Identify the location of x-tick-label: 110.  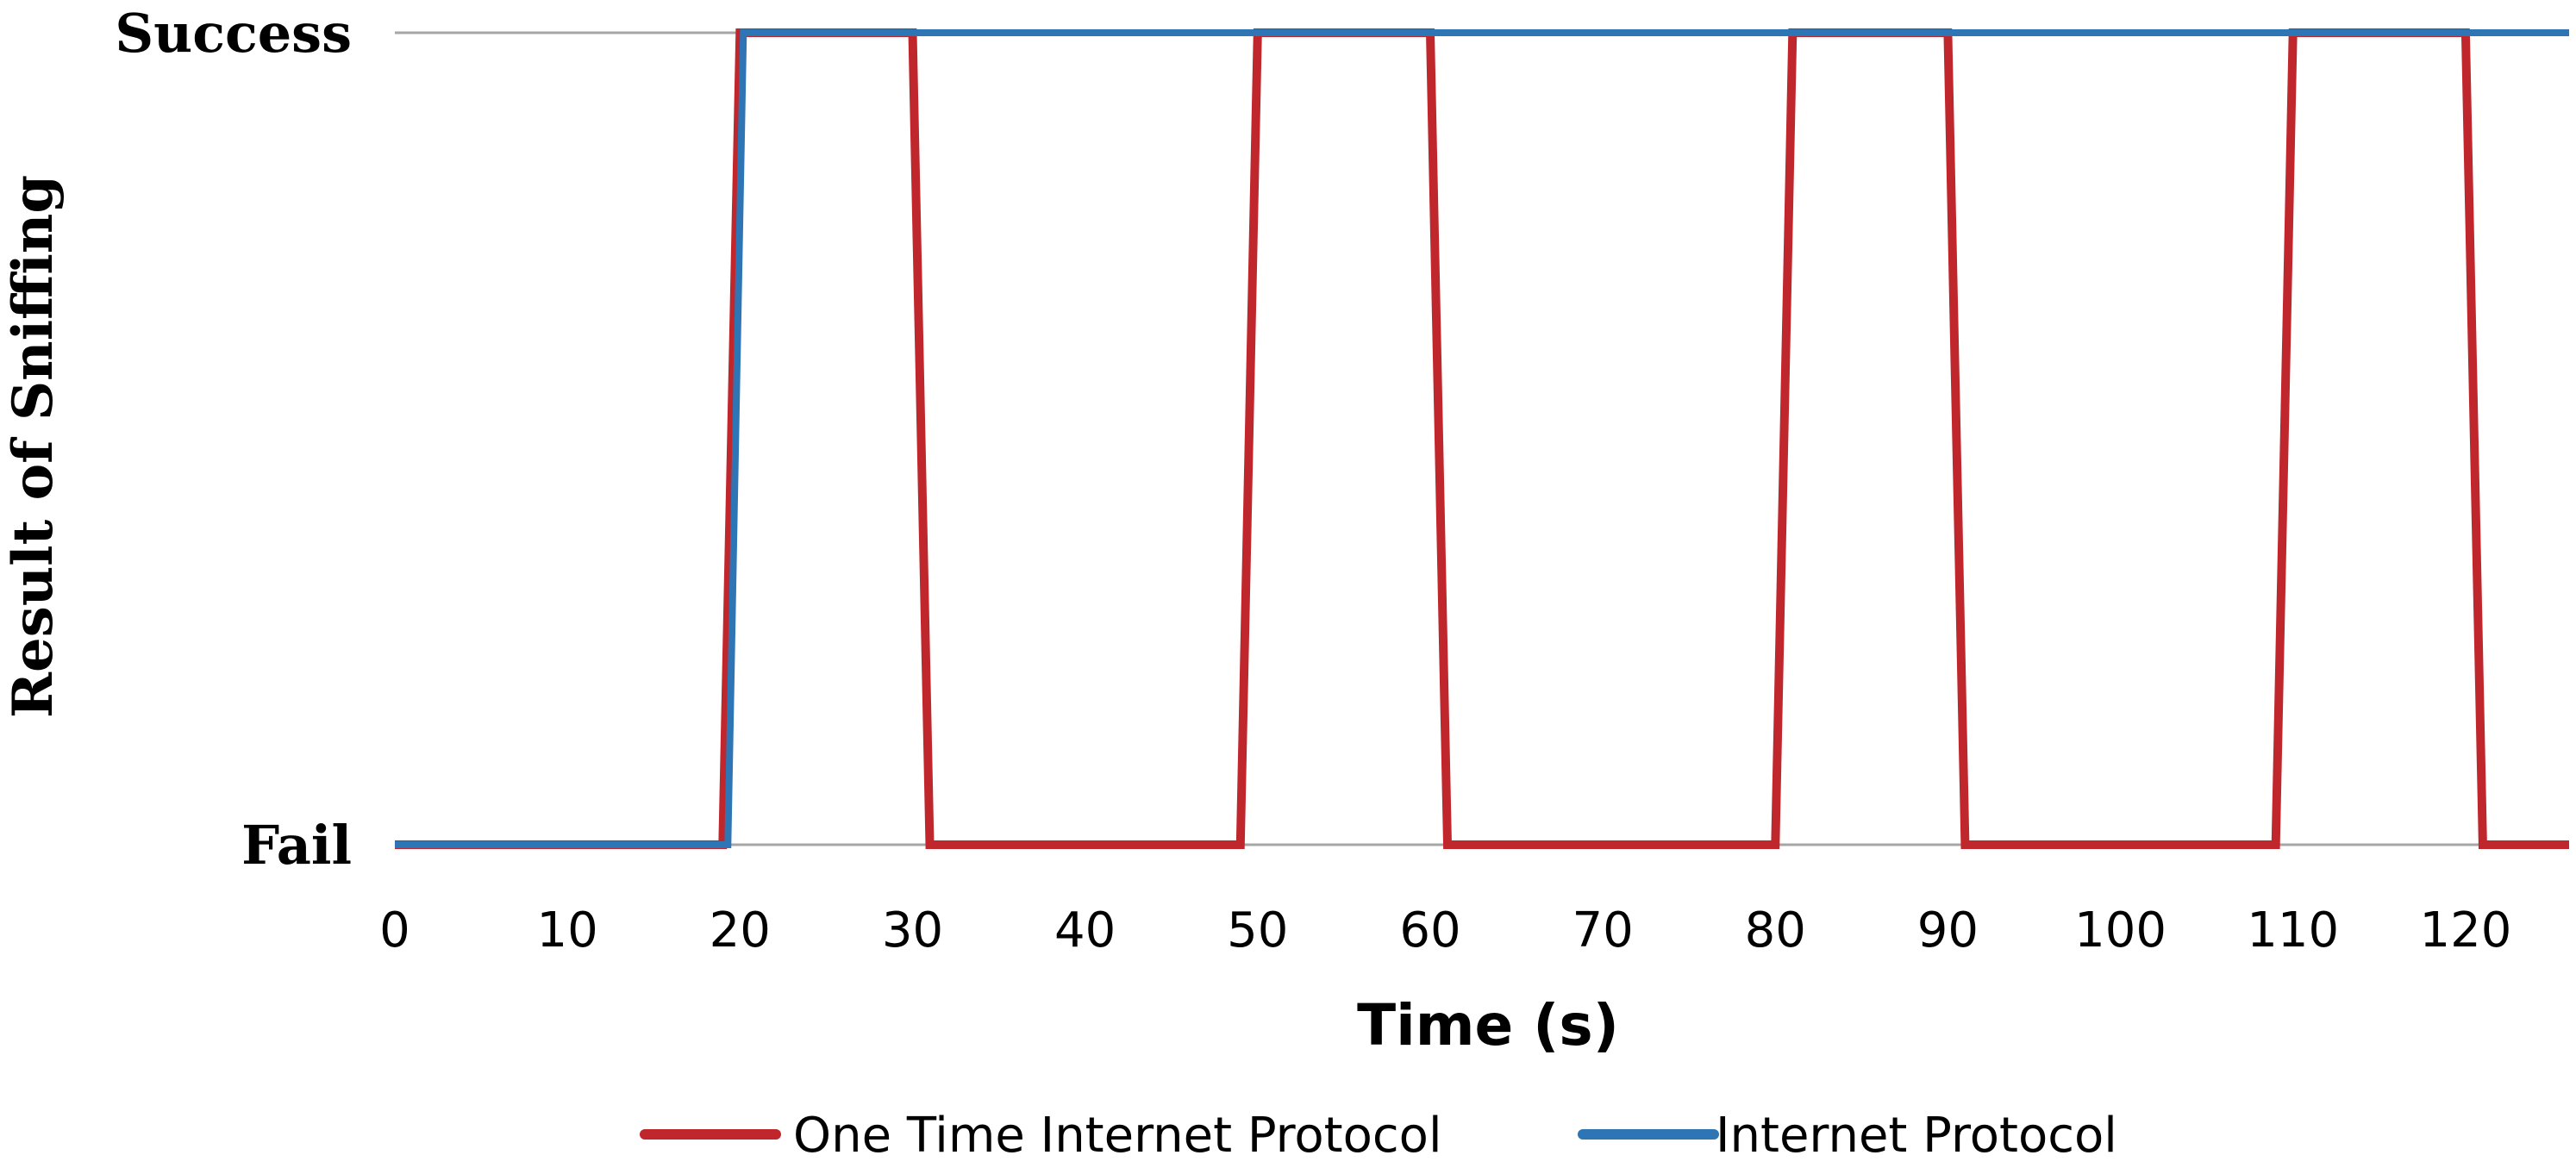
(2293, 930).